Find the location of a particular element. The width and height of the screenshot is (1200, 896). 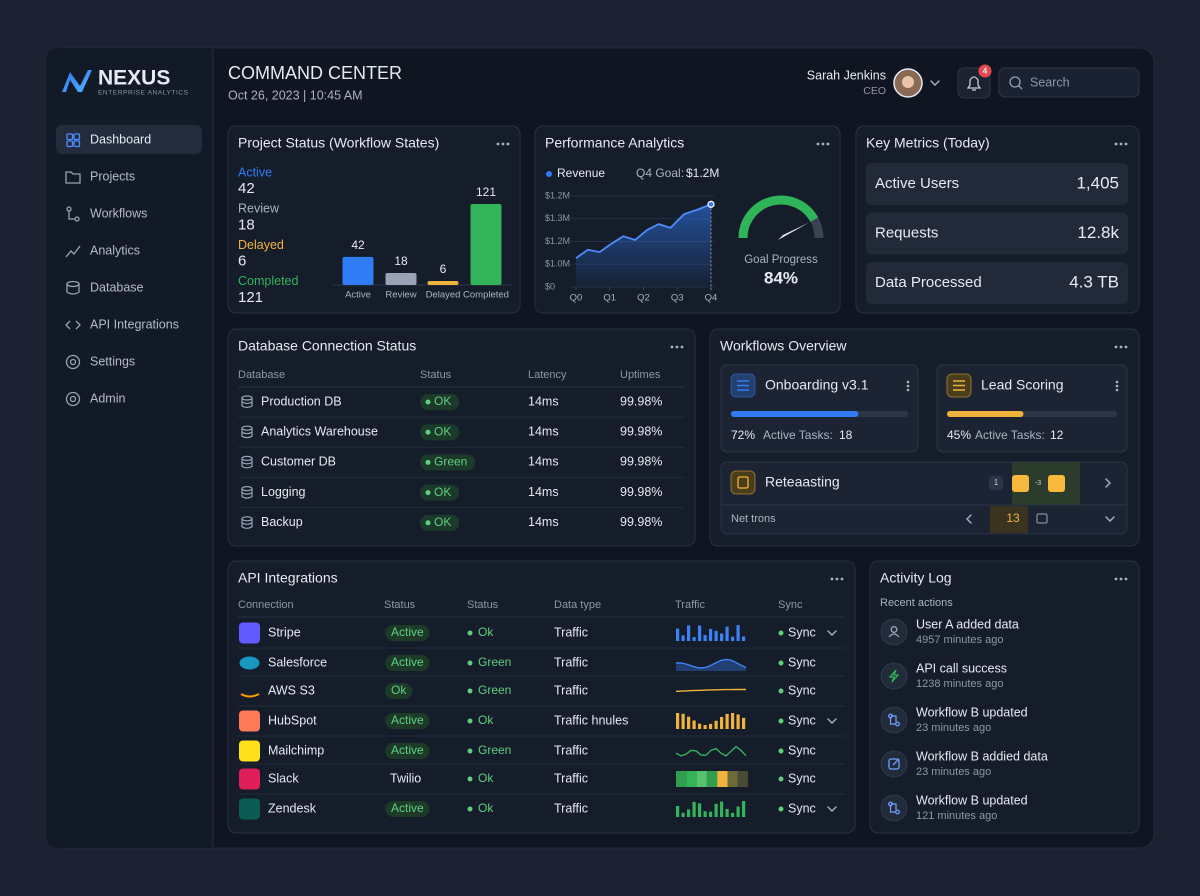

bar-category-label: Active is located at coordinates (358, 295).